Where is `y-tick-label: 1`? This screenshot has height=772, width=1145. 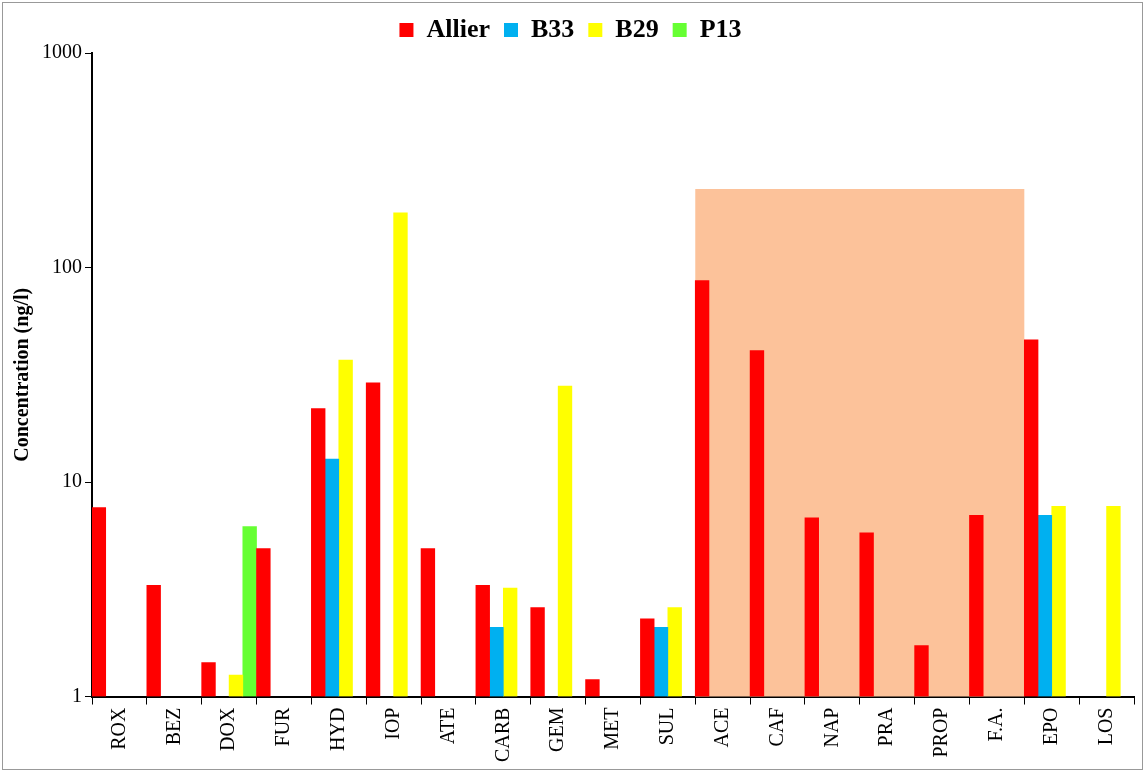 y-tick-label: 1 is located at coordinates (77, 694).